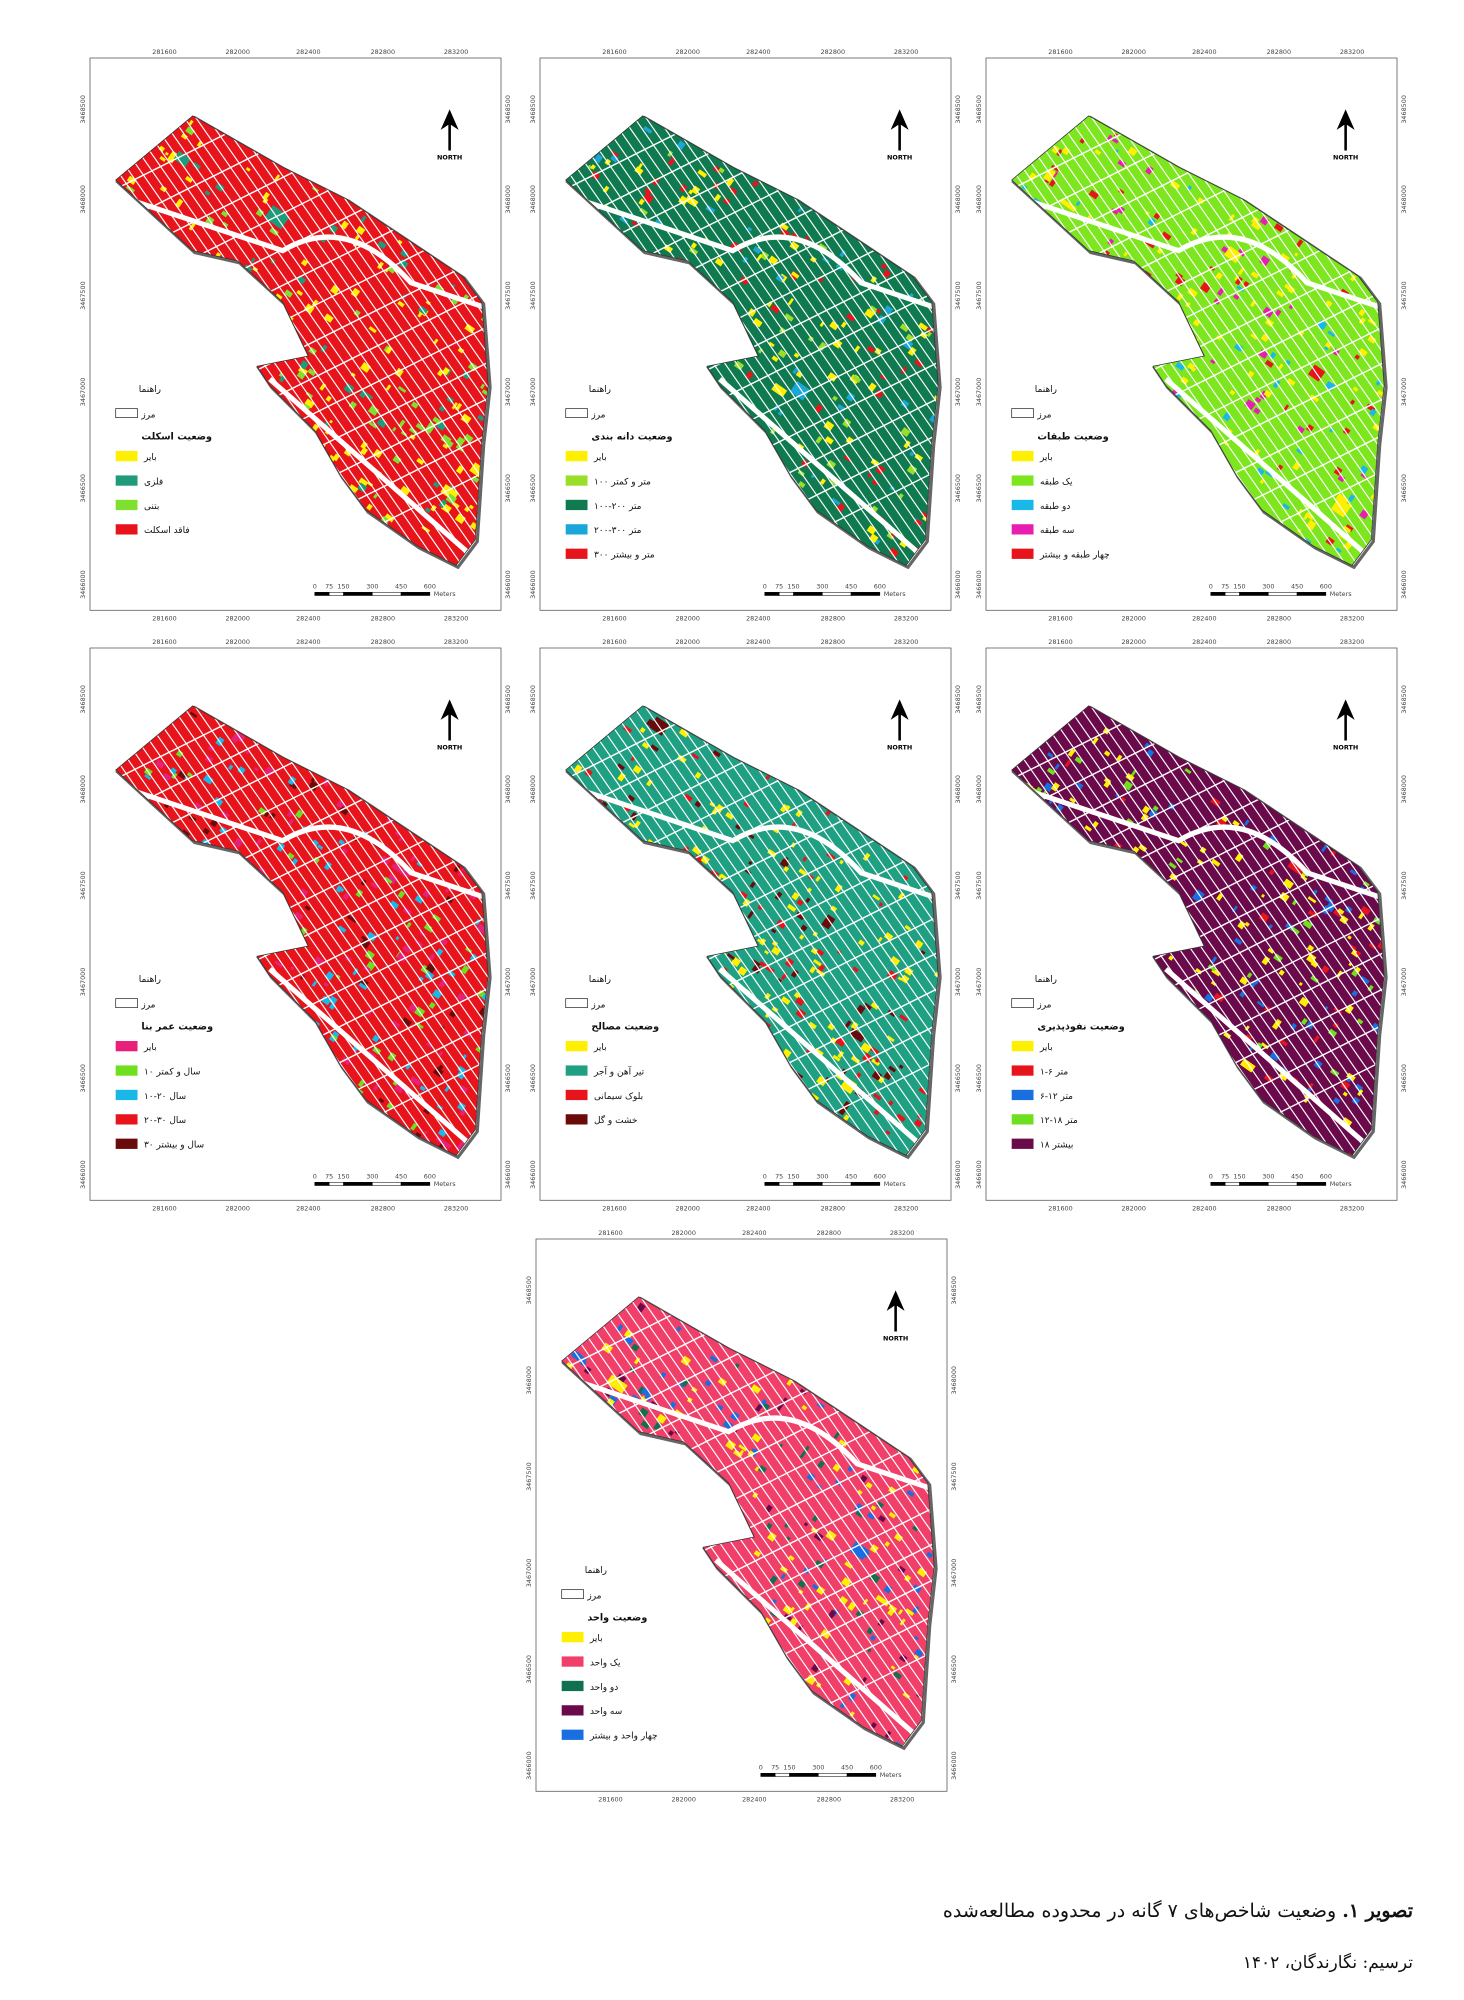 The width and height of the screenshot is (1464, 2000). I want to click on x-tick-label: 281600, so click(614, 1209).